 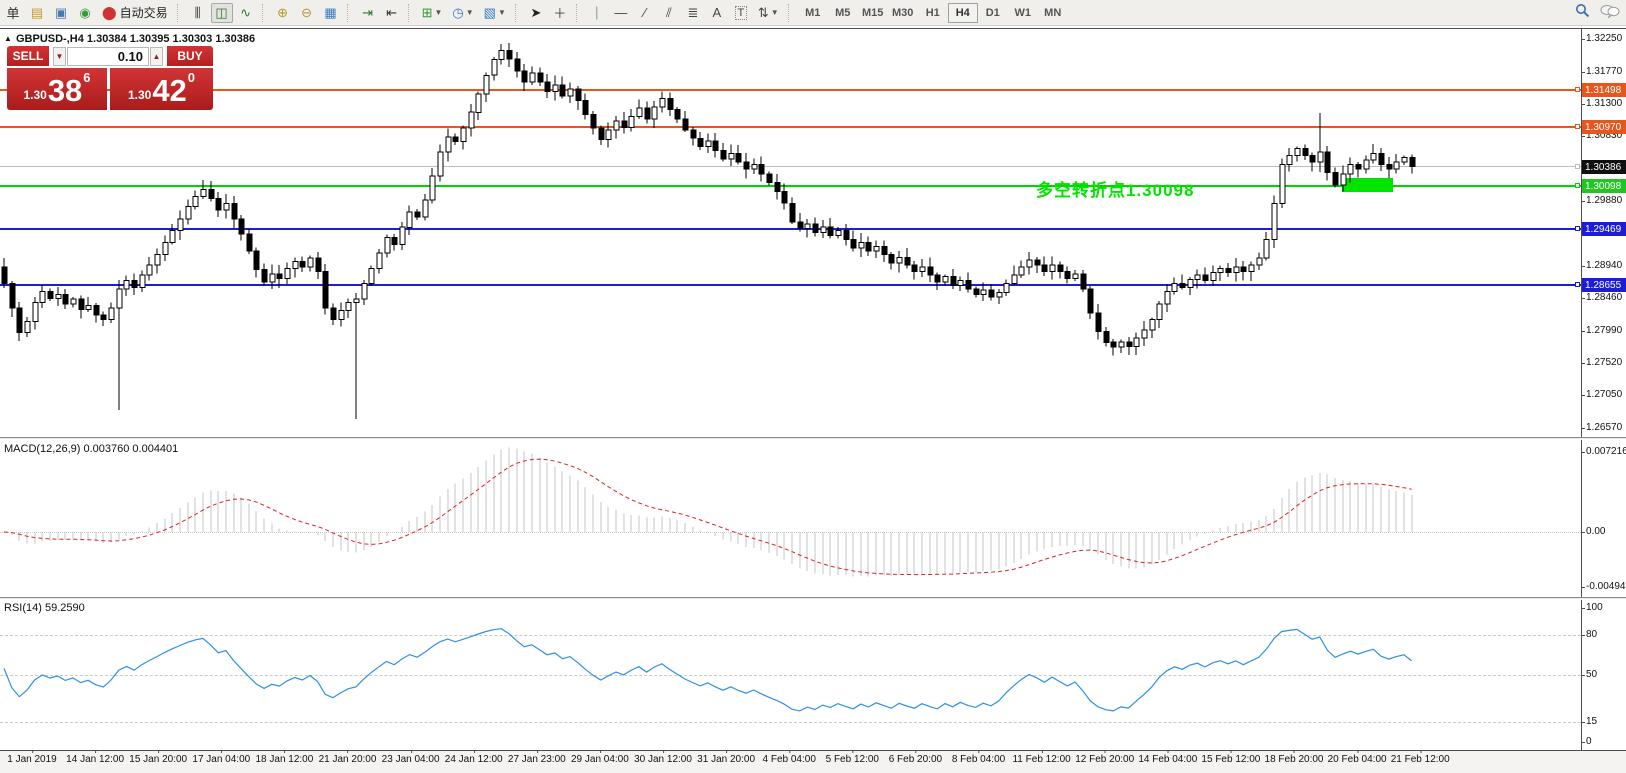 I want to click on volume-decrease-button: ▼, so click(x=59, y=56).